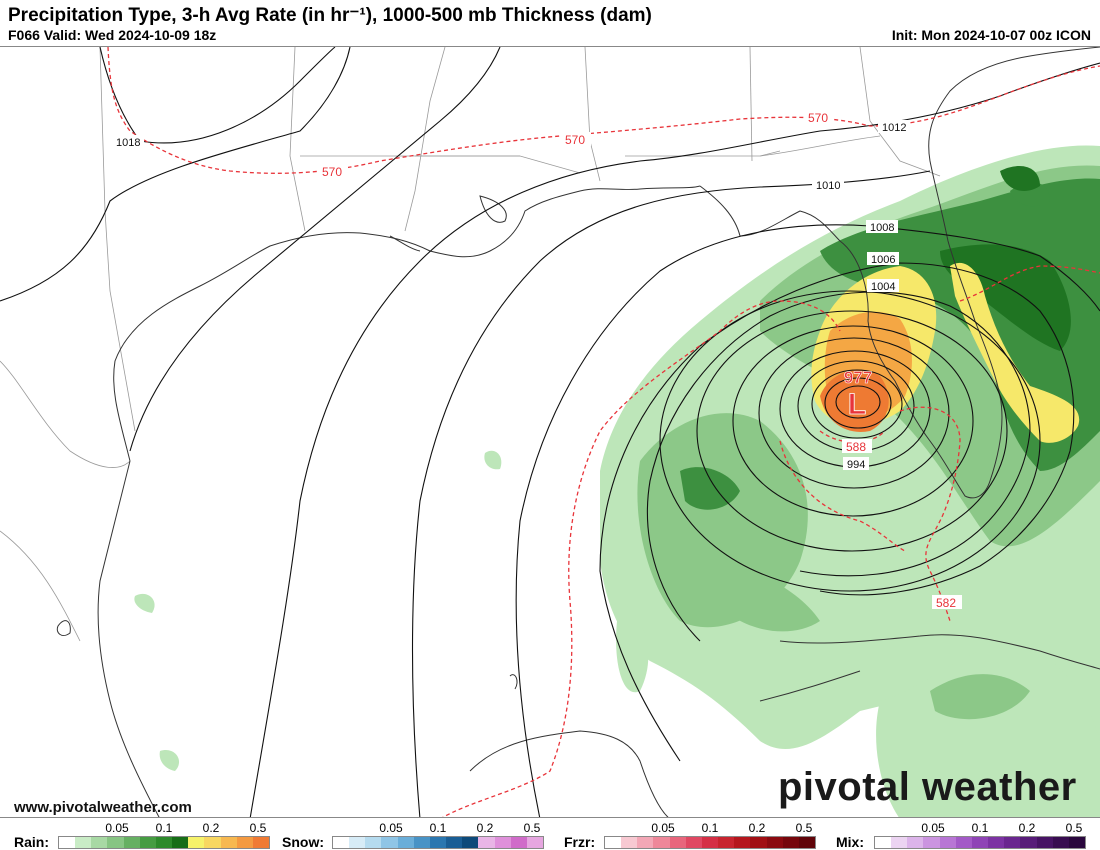 The image size is (1100, 850). I want to click on legend-snow: Snow: 0.05 0.1 0.2 0.5, so click(417, 834).